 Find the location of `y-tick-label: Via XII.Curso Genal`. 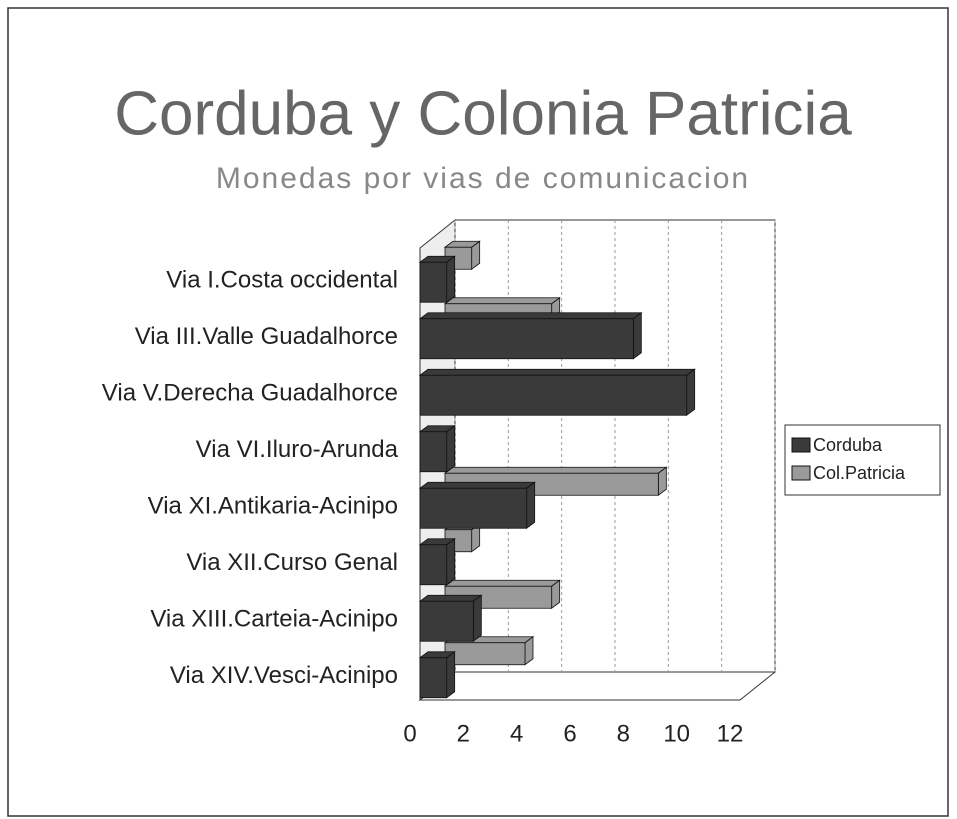

y-tick-label: Via XII.Curso Genal is located at coordinates (292, 562).